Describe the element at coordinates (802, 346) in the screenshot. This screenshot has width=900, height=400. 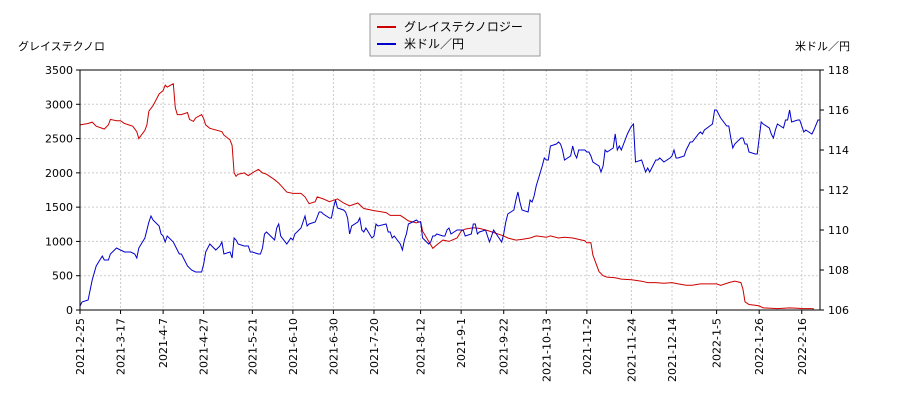
I see `x-tick-label: 2022-2-16` at that location.